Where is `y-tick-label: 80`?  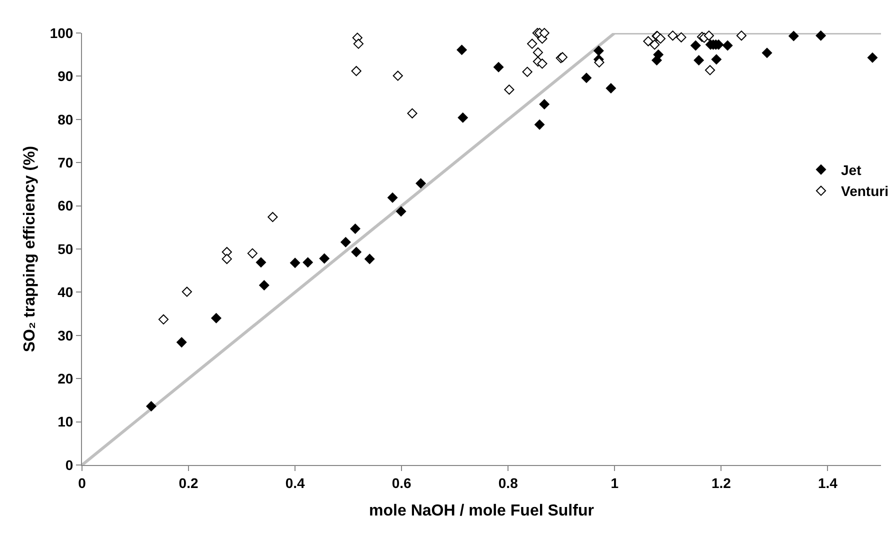 y-tick-label: 80 is located at coordinates (66, 119).